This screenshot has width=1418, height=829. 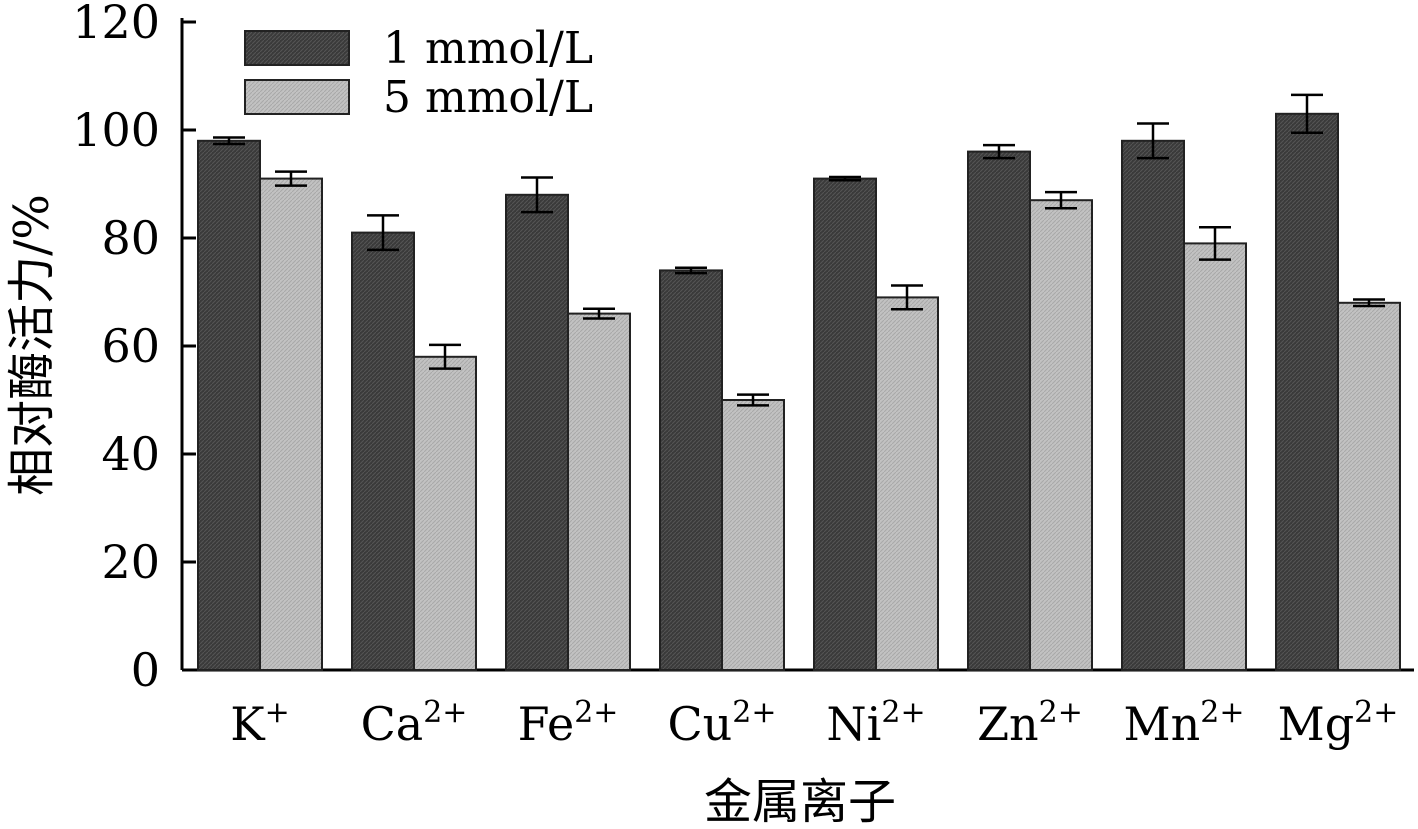 I want to click on x-tick-label: Ca2+, so click(x=414, y=723).